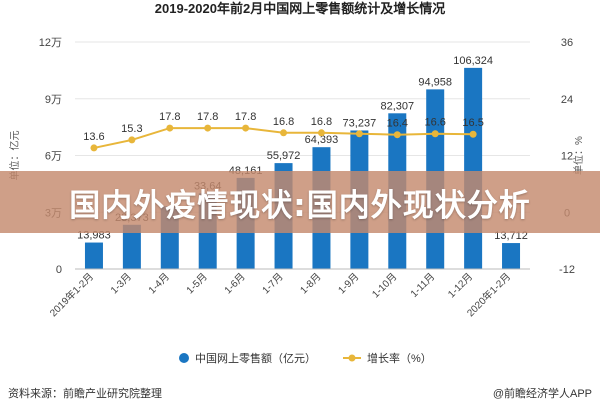 The width and height of the screenshot is (600, 401). What do you see at coordinates (300, 205) in the screenshot?
I see `banner-text: 国内外疫情现状:国内外现状分析` at bounding box center [300, 205].